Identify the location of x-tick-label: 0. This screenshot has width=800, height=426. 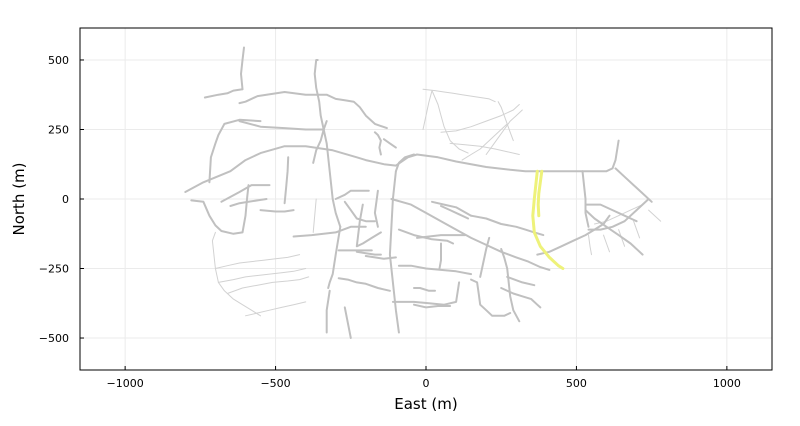
(426, 383).